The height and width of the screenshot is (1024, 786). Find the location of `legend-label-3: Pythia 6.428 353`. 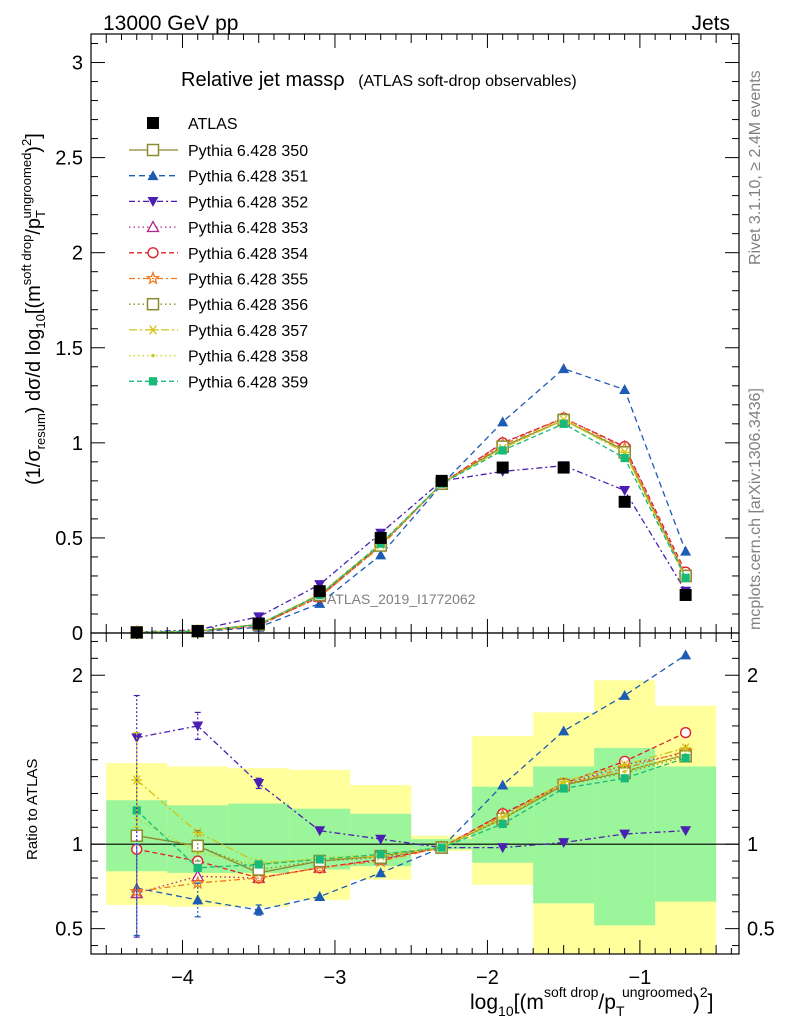

legend-label-3: Pythia 6.428 353 is located at coordinates (248, 228).